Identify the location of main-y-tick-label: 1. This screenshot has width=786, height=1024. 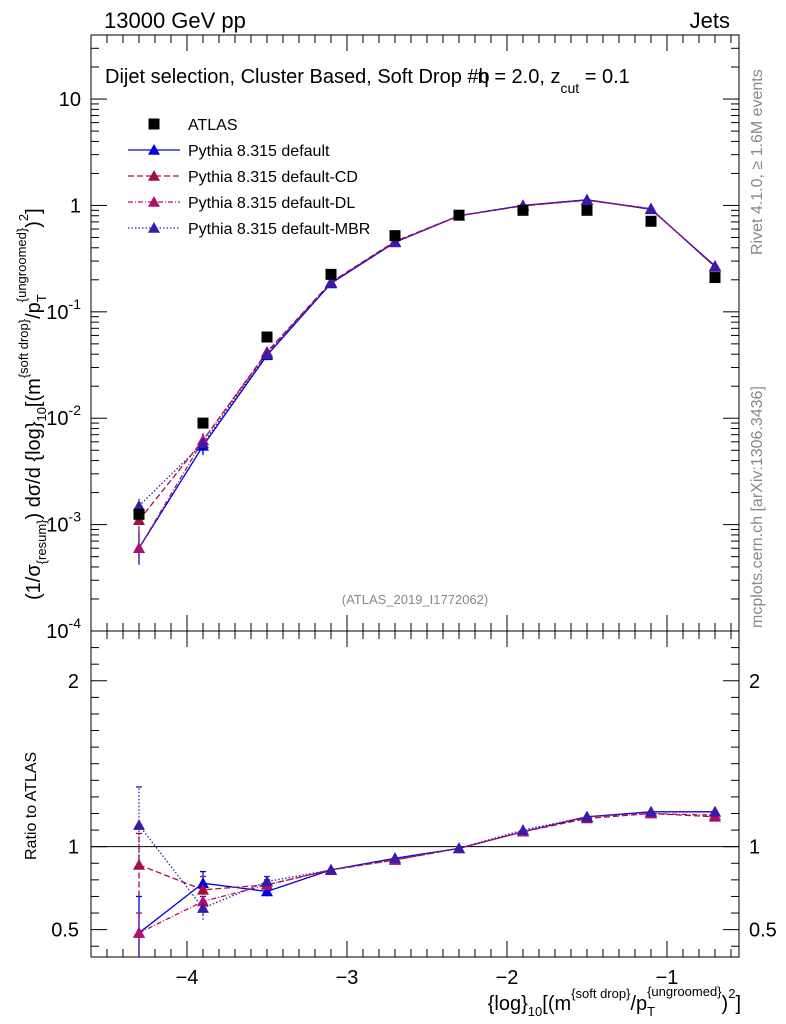
(75, 206).